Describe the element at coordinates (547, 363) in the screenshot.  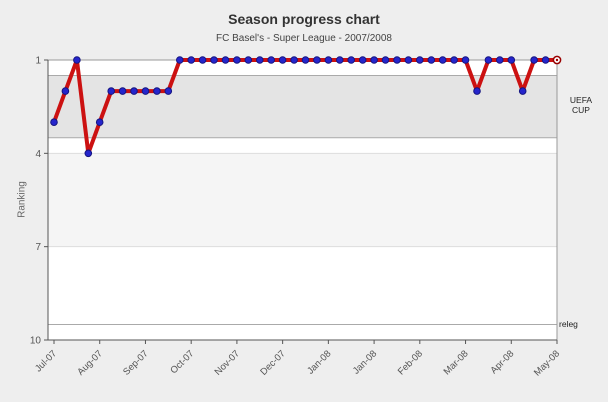
I see `x-tick-label: May-08` at that location.